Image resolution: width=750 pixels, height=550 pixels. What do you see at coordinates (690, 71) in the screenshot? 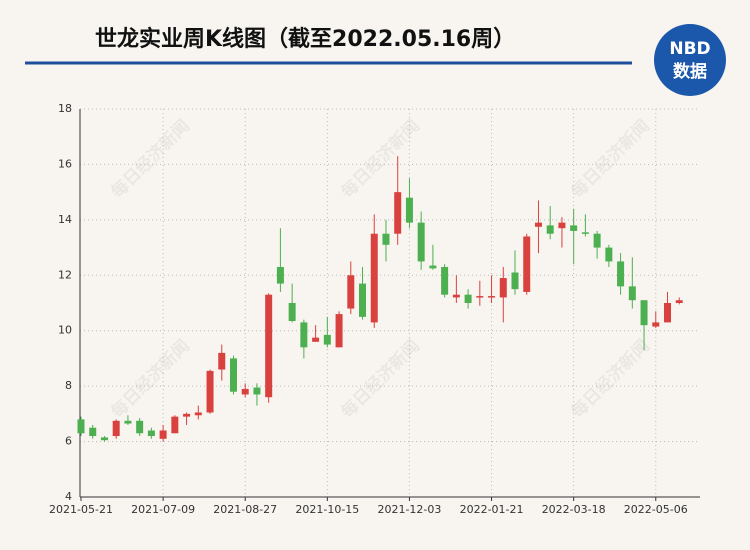
I see `logo-bottom: 数据` at bounding box center [690, 71].